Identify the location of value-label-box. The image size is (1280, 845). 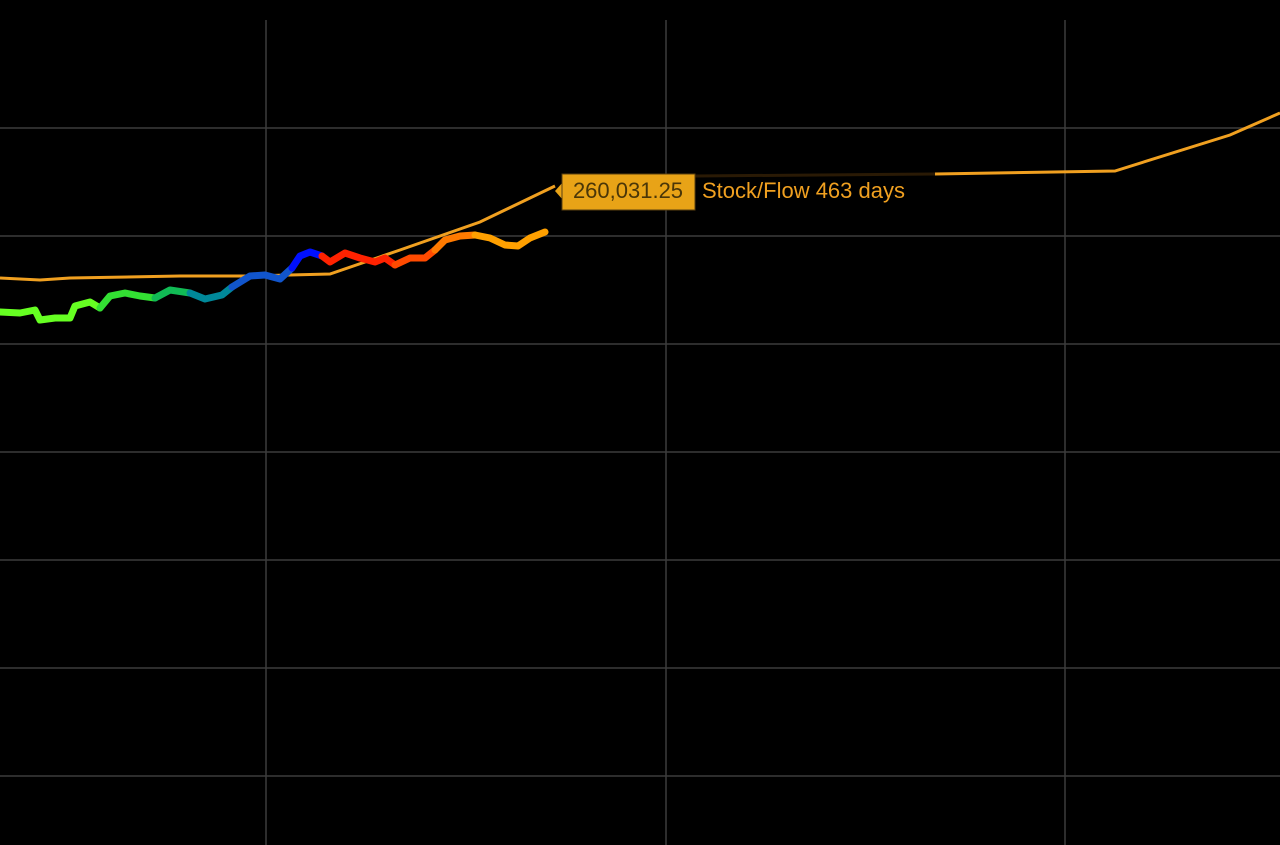
(628, 192).